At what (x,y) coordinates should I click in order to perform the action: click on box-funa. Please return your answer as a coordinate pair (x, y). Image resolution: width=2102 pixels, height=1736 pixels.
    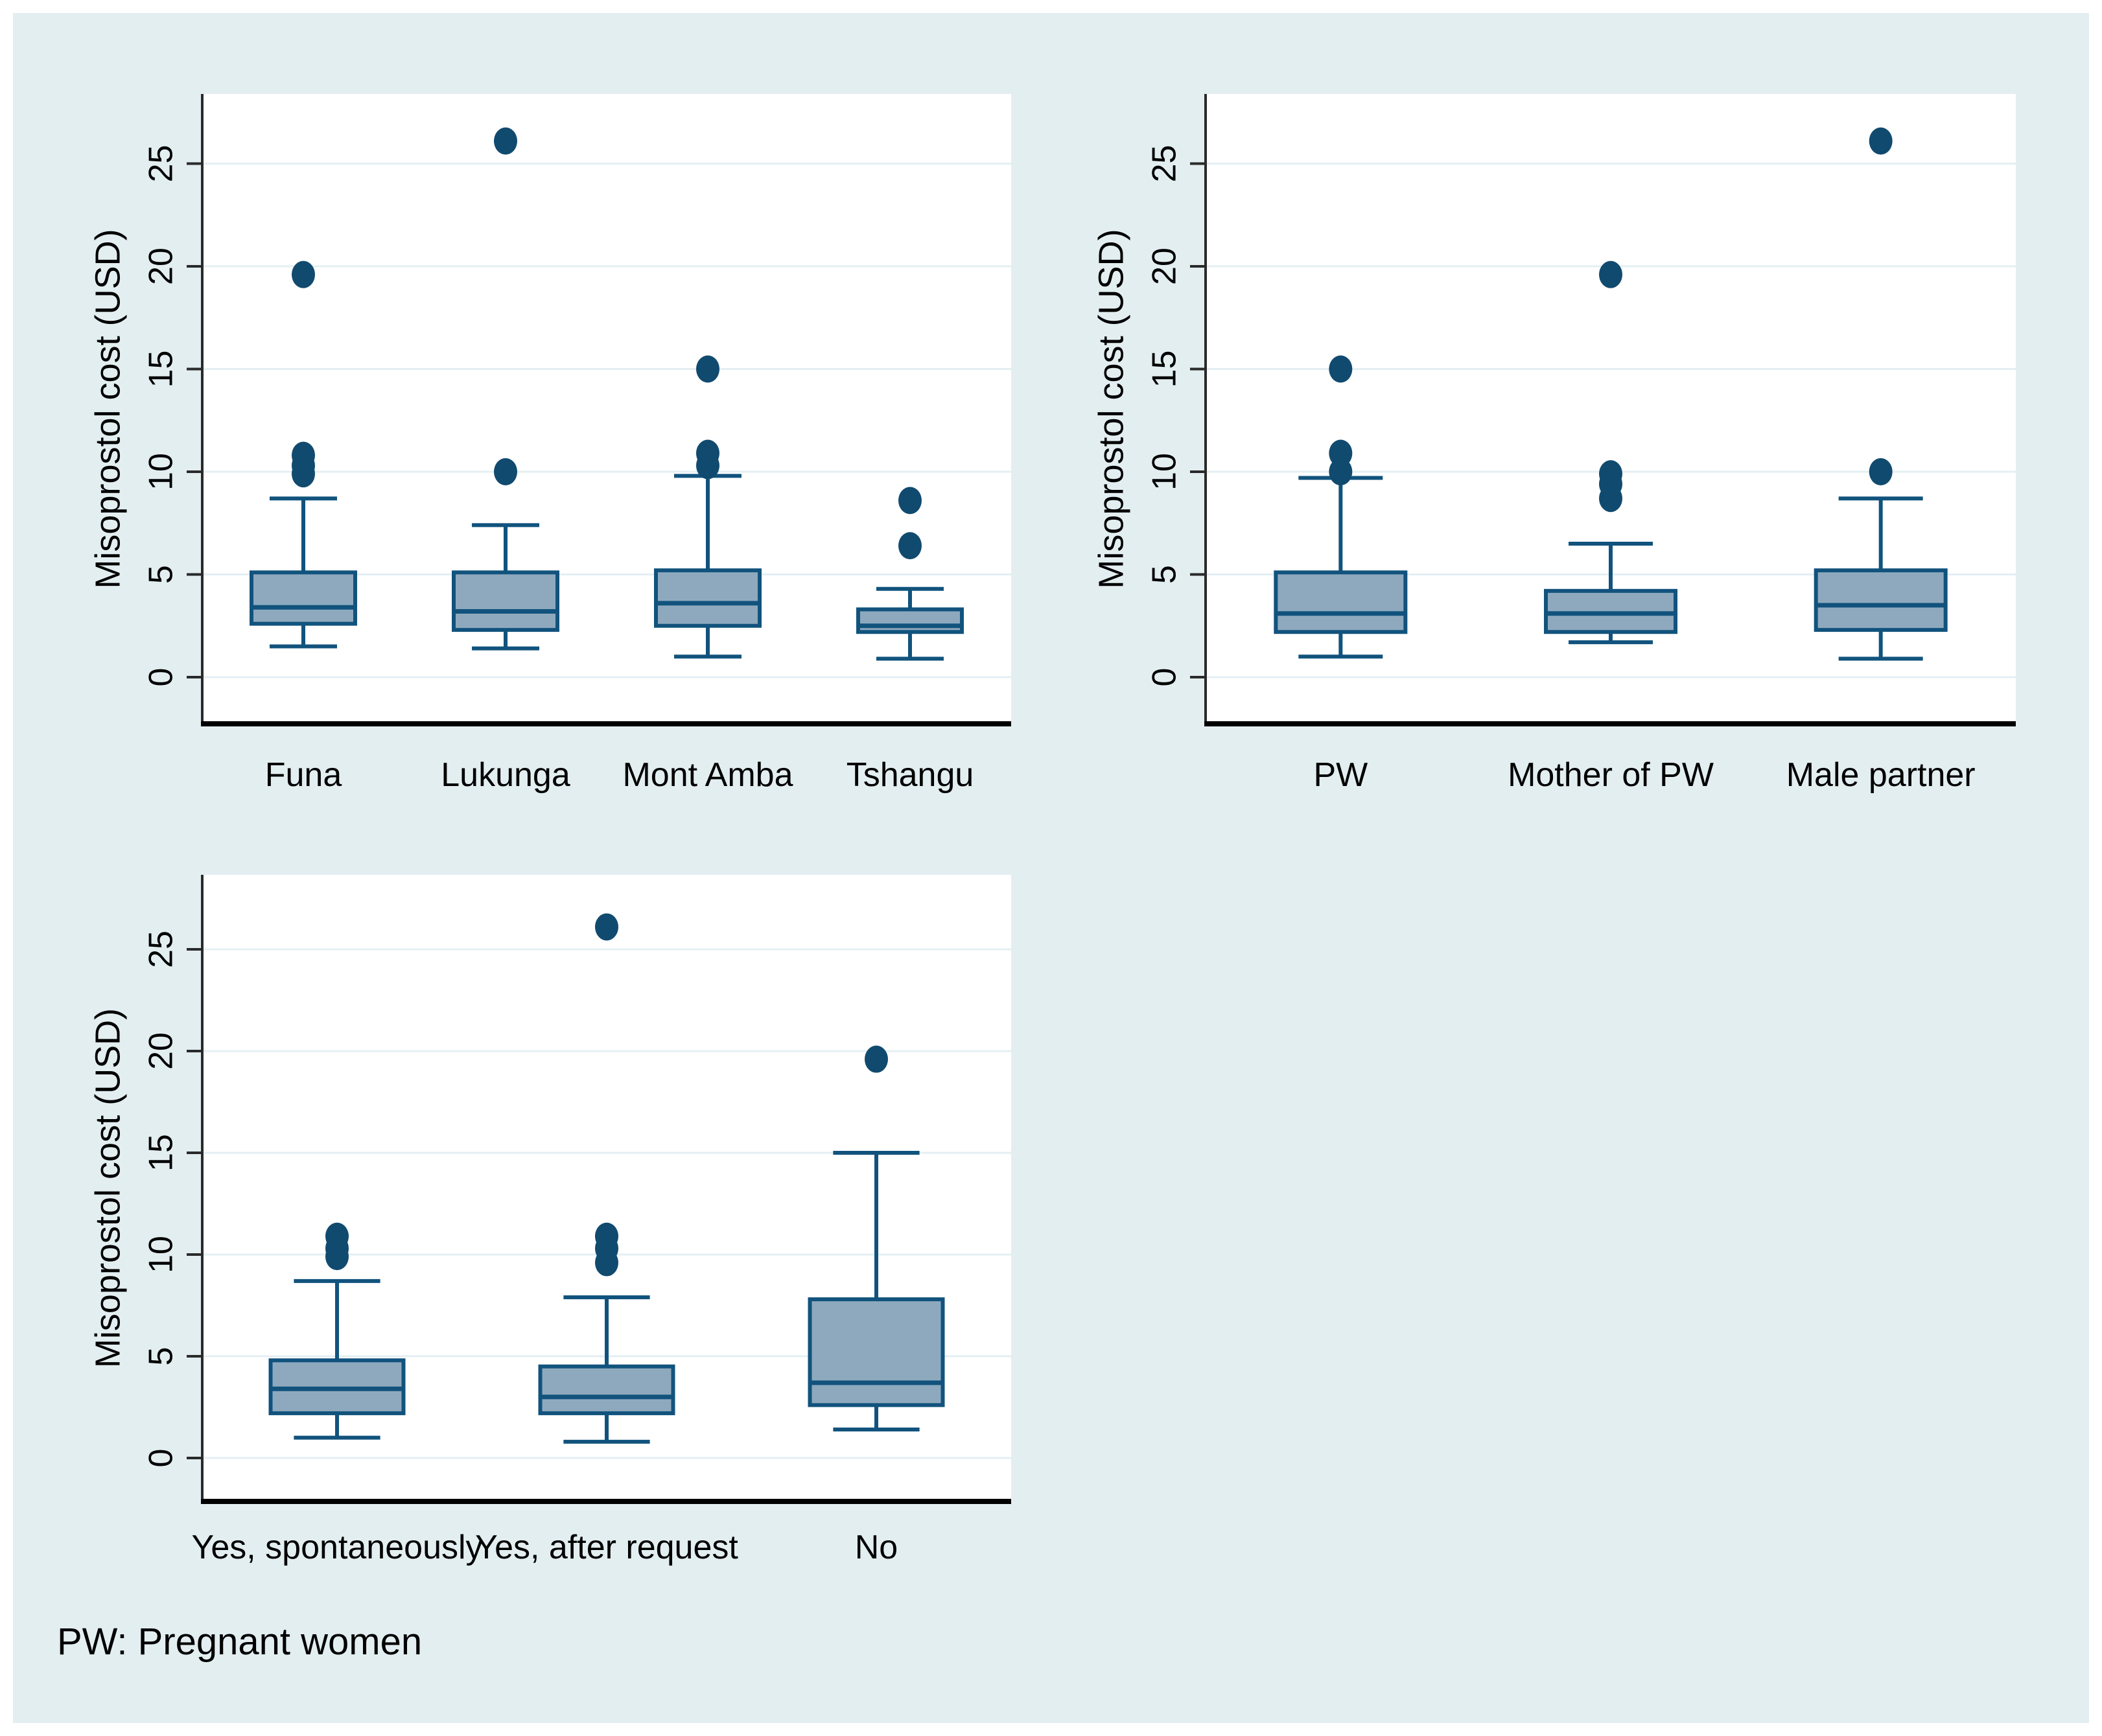
    Looking at the image, I should click on (303, 455).